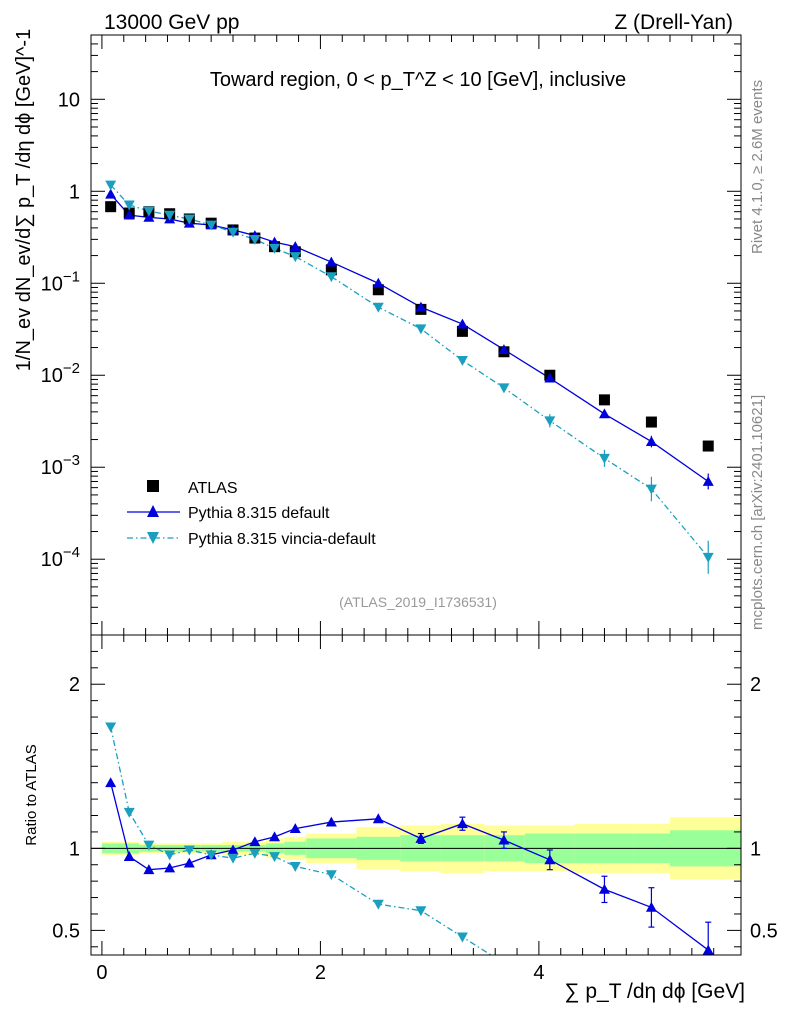  What do you see at coordinates (259, 513) in the screenshot?
I see `legend-default-label: Pythia 8.315 default` at bounding box center [259, 513].